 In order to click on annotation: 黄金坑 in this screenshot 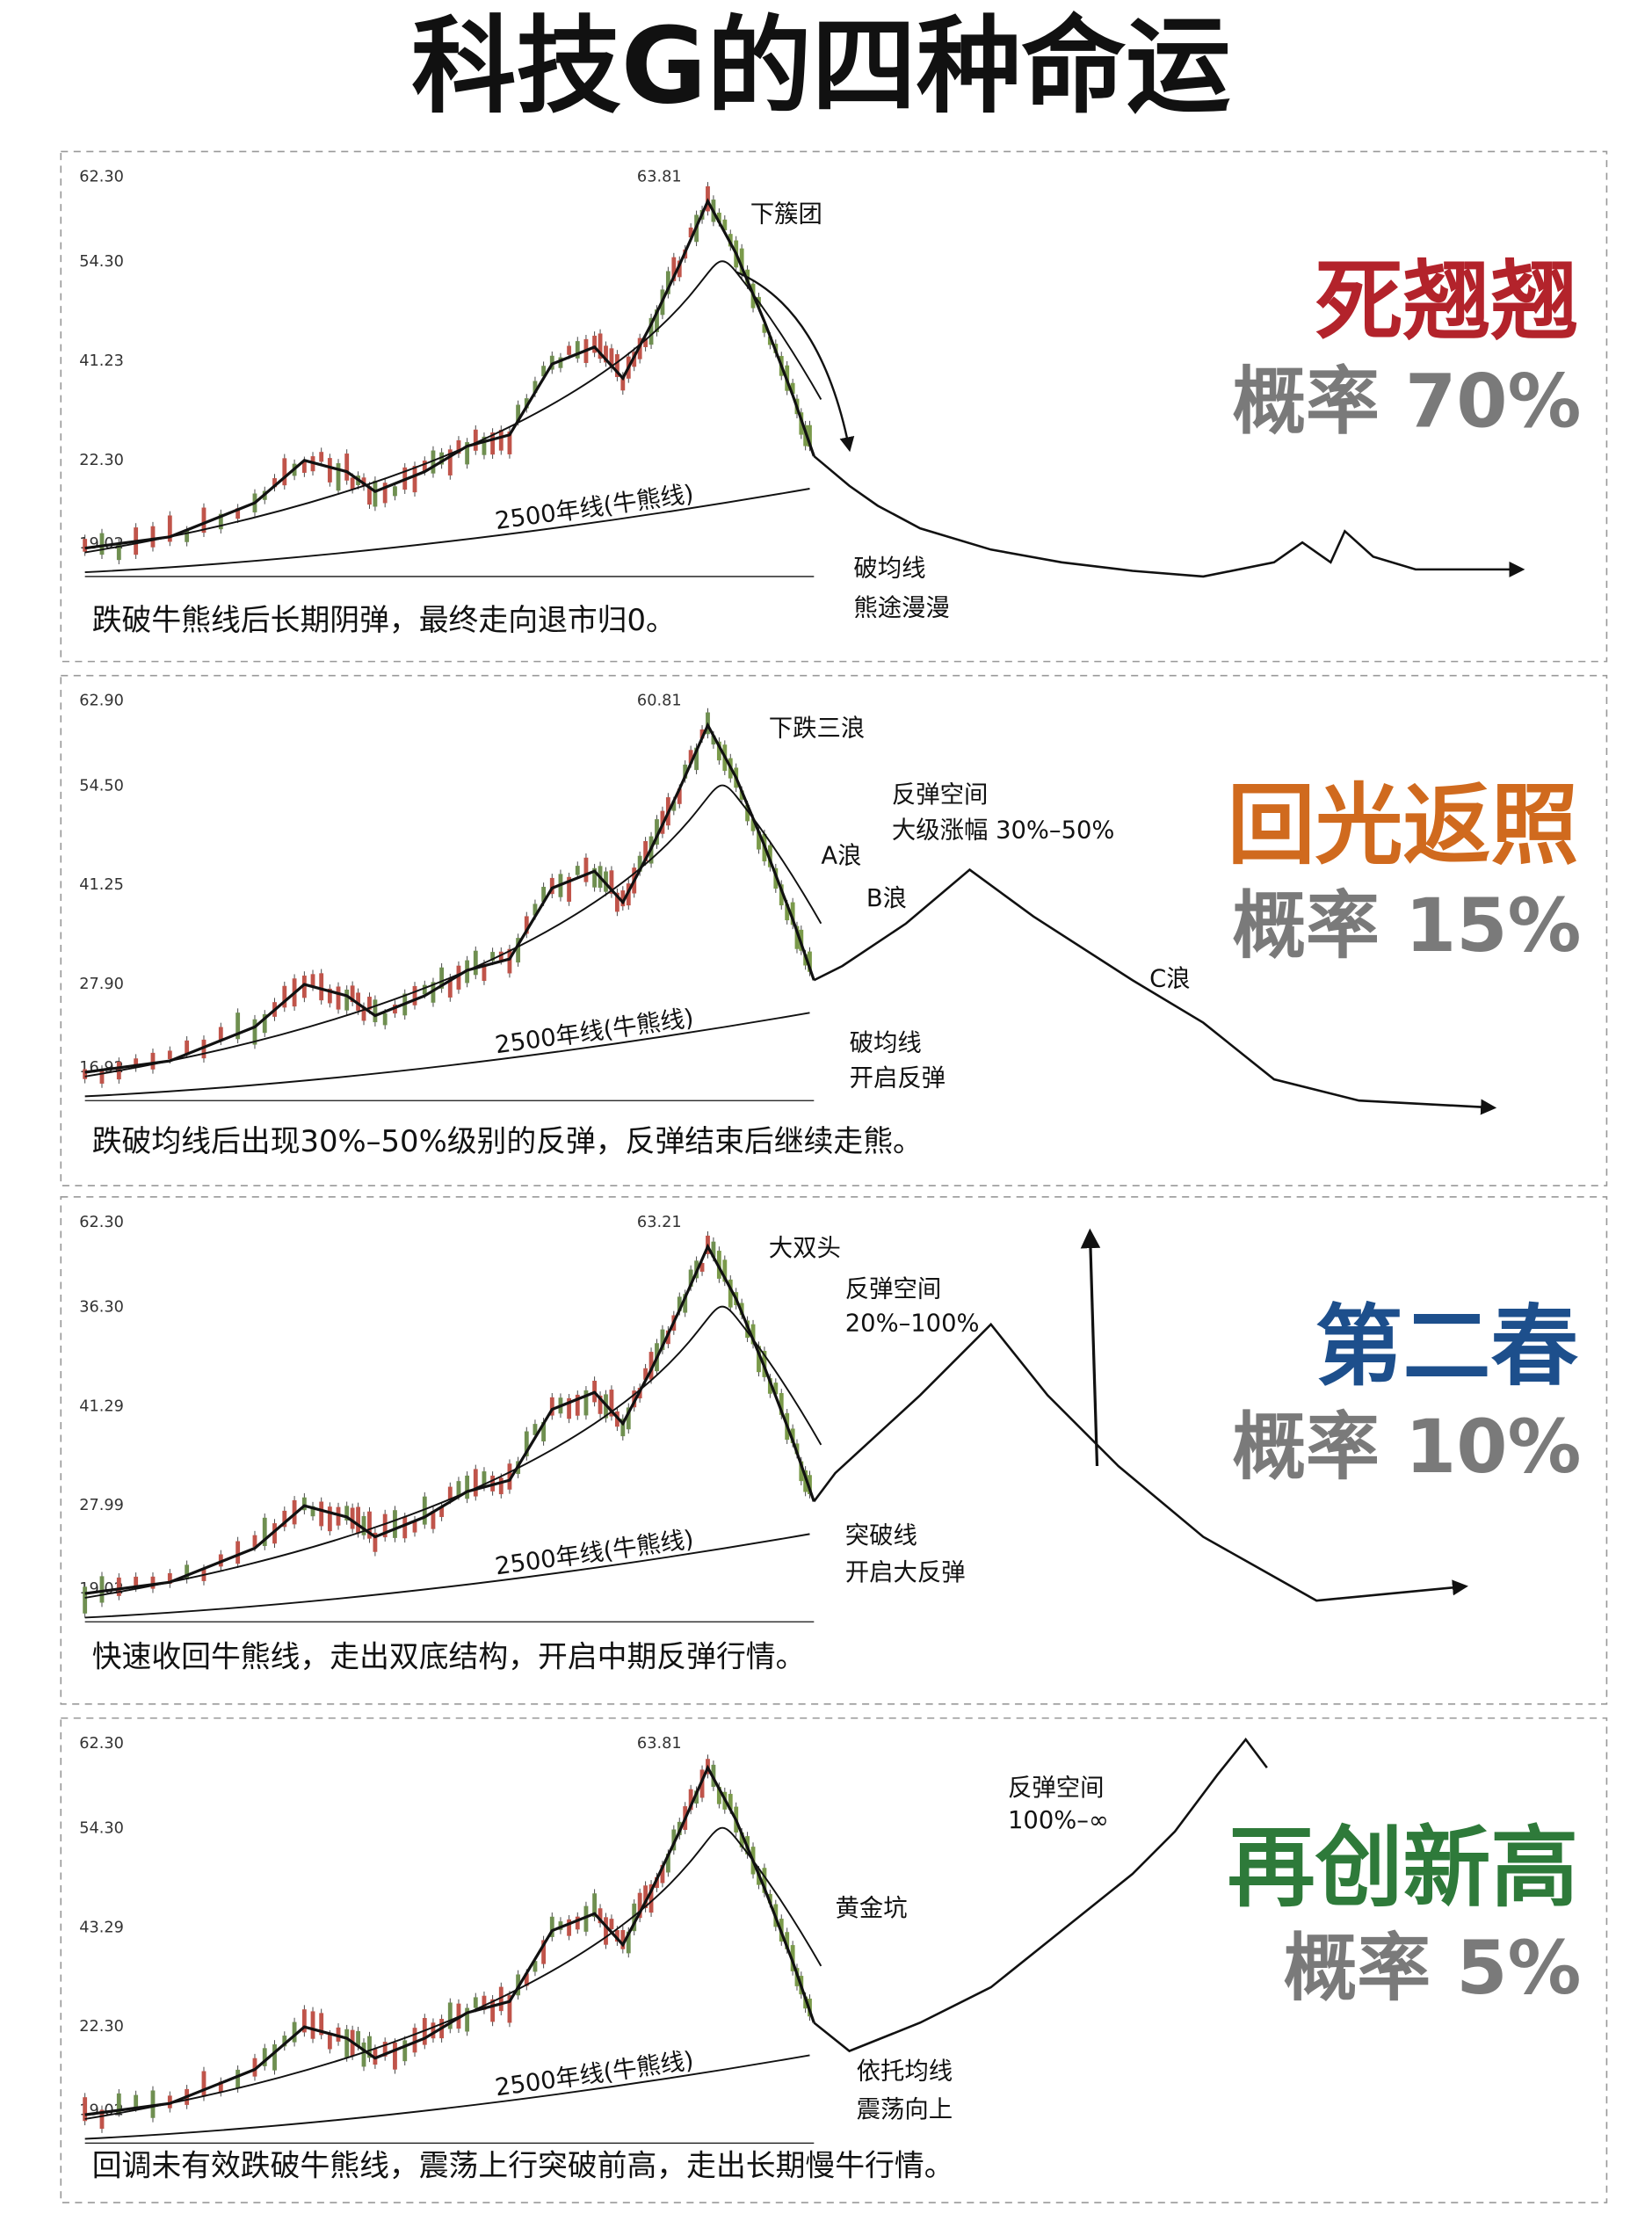, I will do `click(871, 1908)`.